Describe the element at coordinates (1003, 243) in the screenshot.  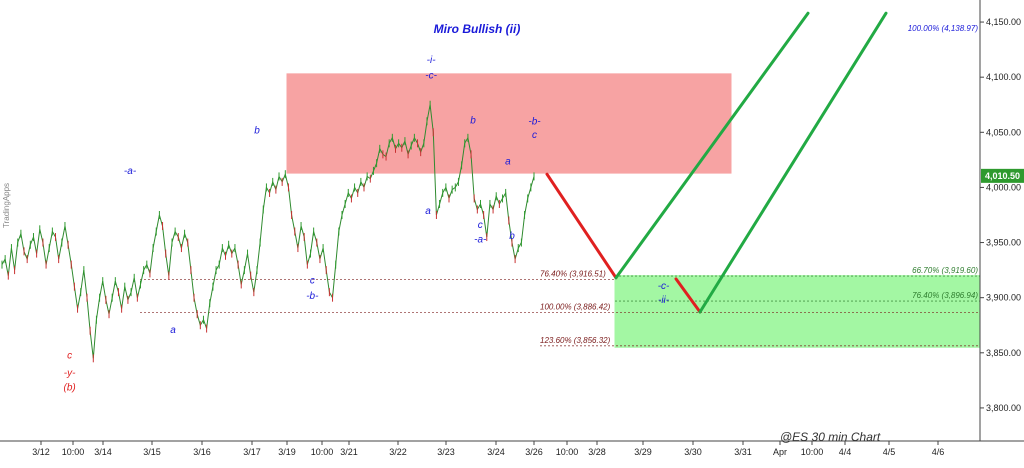
I see `y-tick-label: 3,950.00` at that location.